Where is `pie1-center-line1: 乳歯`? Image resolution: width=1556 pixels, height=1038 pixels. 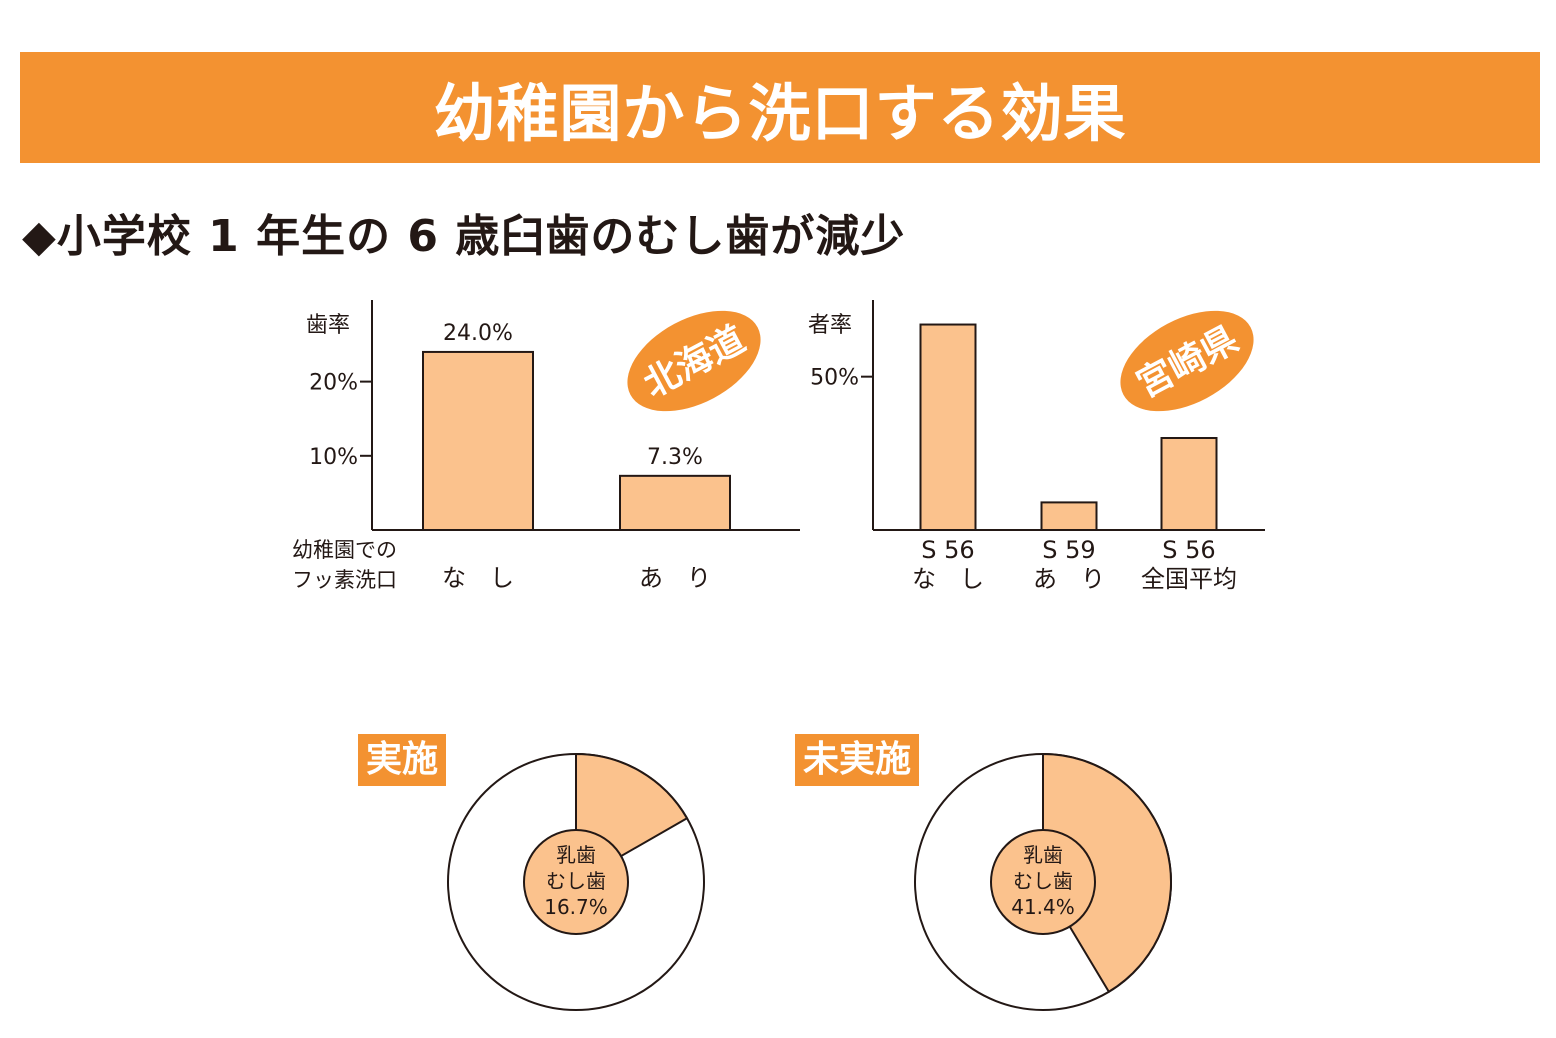 pie1-center-line1: 乳歯 is located at coordinates (576, 855).